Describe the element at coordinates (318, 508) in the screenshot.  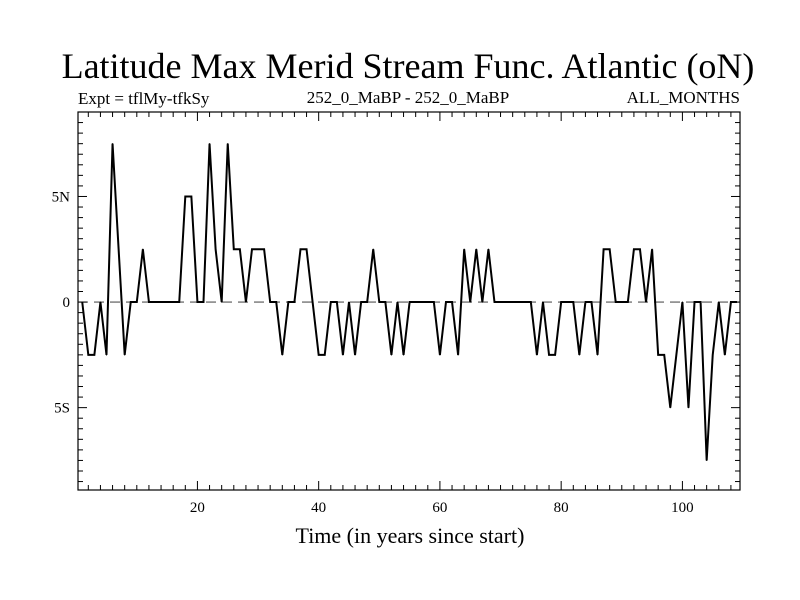
I see `x-tick-label: 40` at that location.